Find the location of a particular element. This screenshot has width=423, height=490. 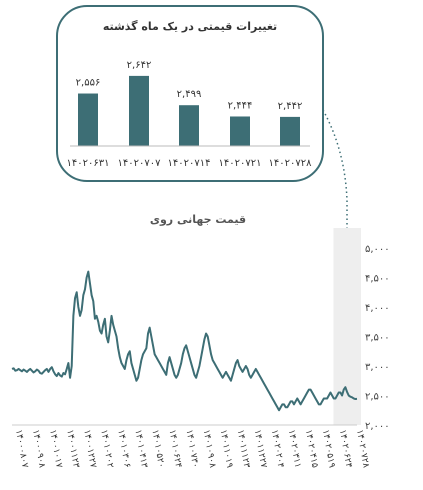

y-tick-label: ۴,۰۰۰ is located at coordinates (377, 308).